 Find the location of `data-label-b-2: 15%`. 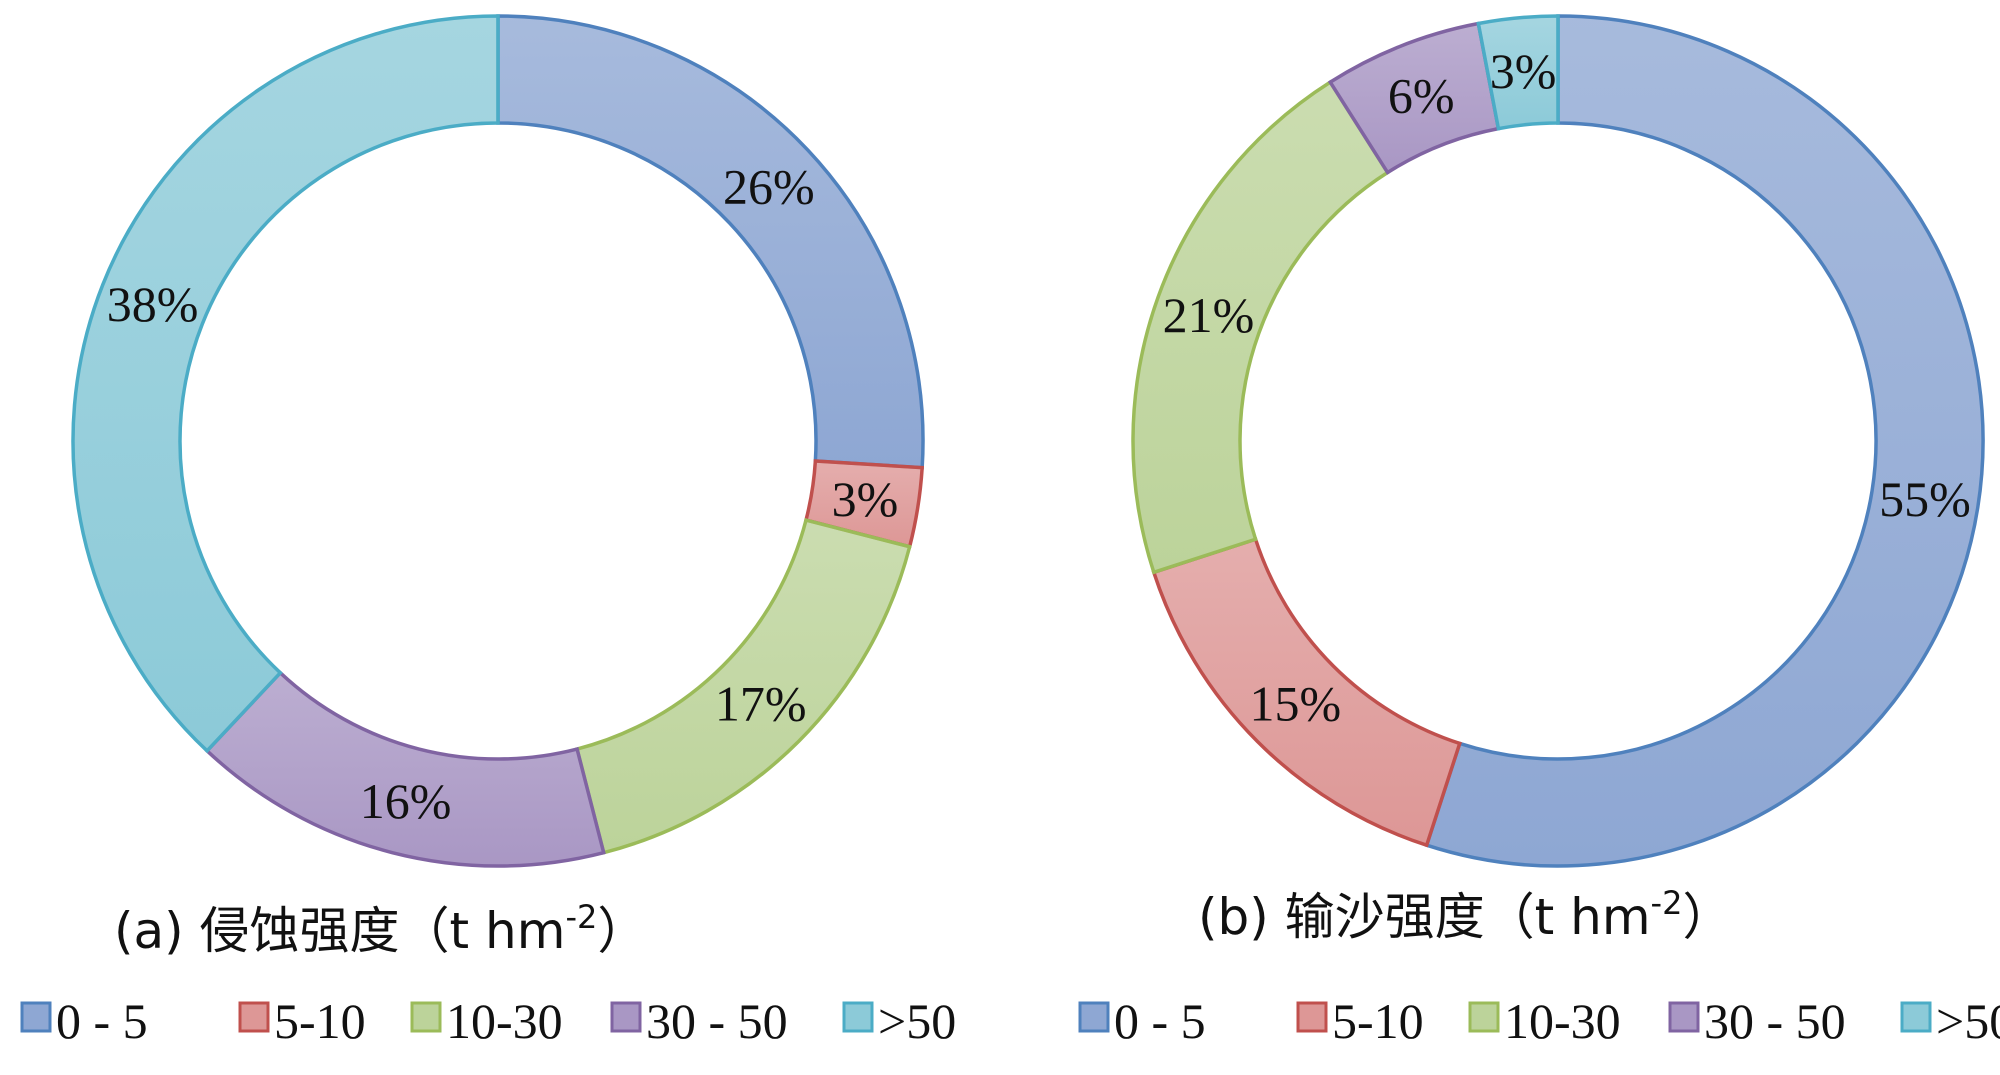

data-label-b-2: 15% is located at coordinates (1295, 704).